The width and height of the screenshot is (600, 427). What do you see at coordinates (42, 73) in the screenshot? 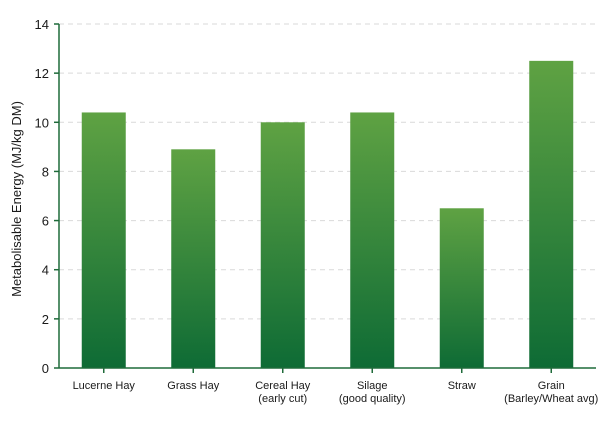
I see `y-tick-label: 12` at bounding box center [42, 73].